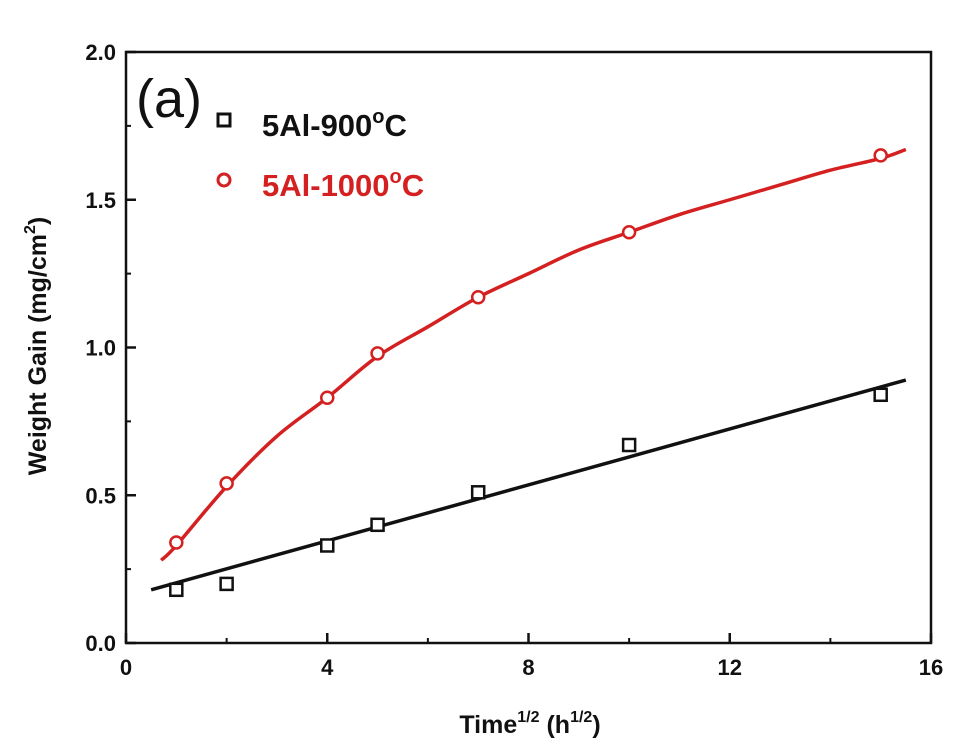 This screenshot has height=751, width=955. I want to click on panel-label: (a), so click(169, 99).